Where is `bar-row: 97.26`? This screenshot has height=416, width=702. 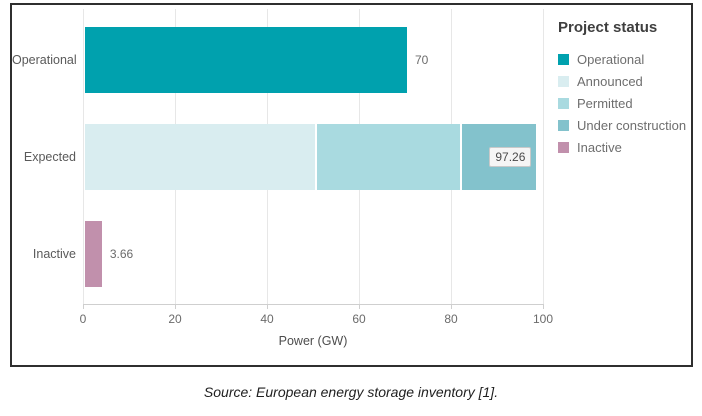
bar-row: 97.26 is located at coordinates (311, 157).